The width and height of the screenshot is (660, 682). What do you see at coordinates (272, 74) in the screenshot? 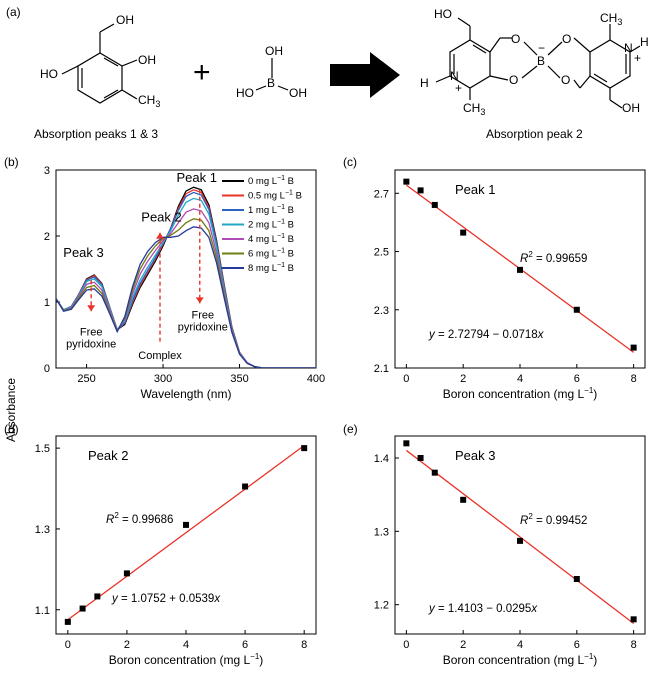
I see `boric-acid-structure` at bounding box center [272, 74].